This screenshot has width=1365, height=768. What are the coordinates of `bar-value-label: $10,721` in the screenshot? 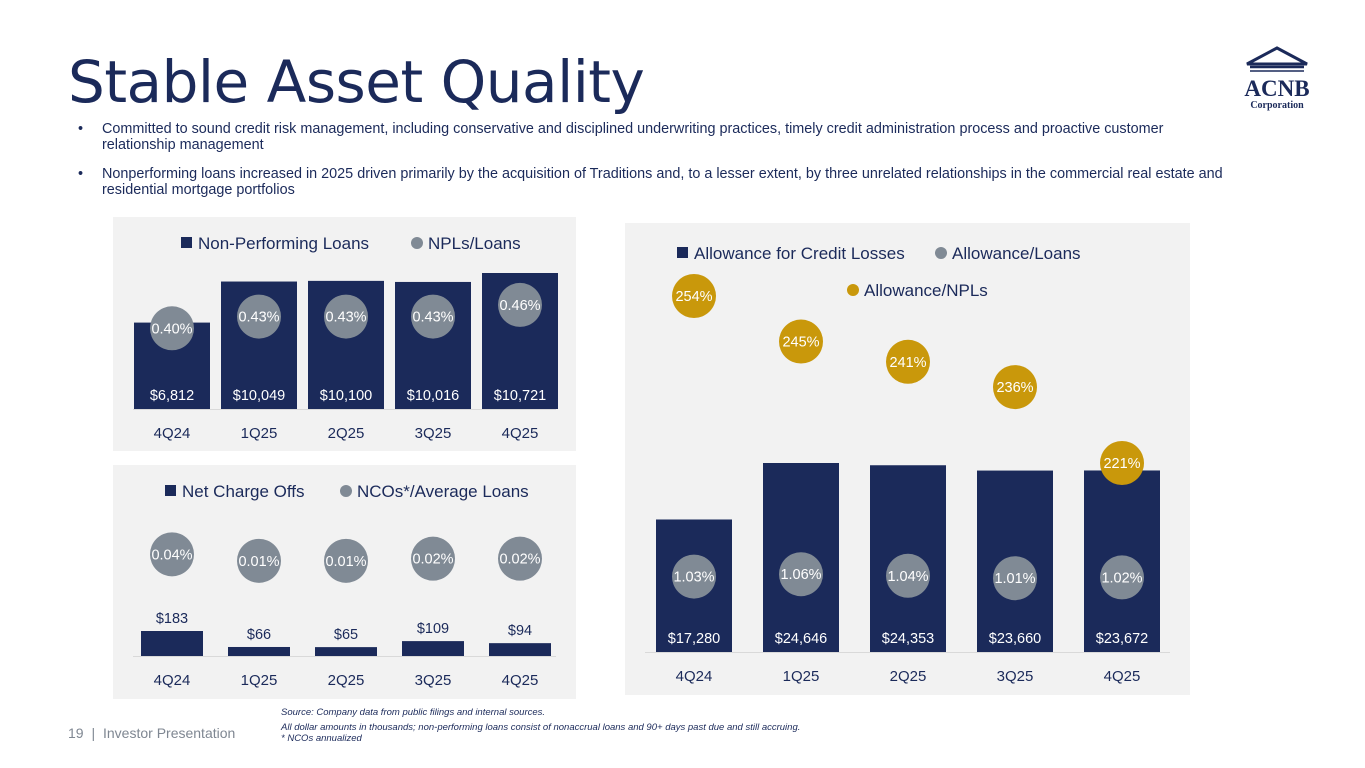 It's located at (520, 396).